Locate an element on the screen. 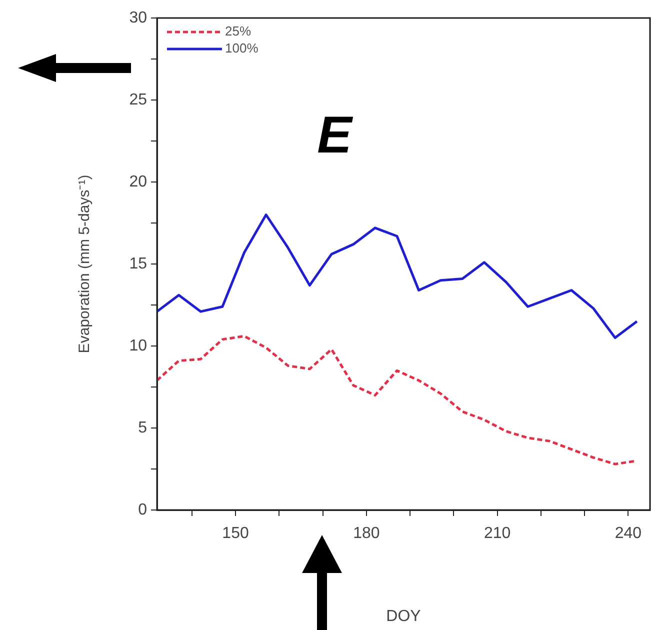 Image resolution: width=651 pixels, height=630 pixels. annotation: E is located at coordinates (335, 135).